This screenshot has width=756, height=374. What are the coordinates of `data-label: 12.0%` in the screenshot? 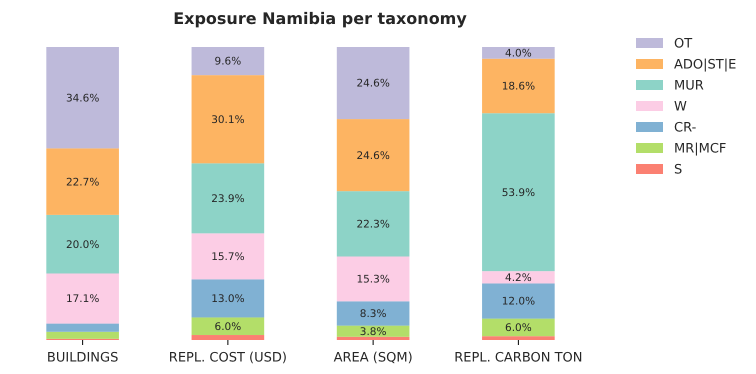 It's located at (519, 302).